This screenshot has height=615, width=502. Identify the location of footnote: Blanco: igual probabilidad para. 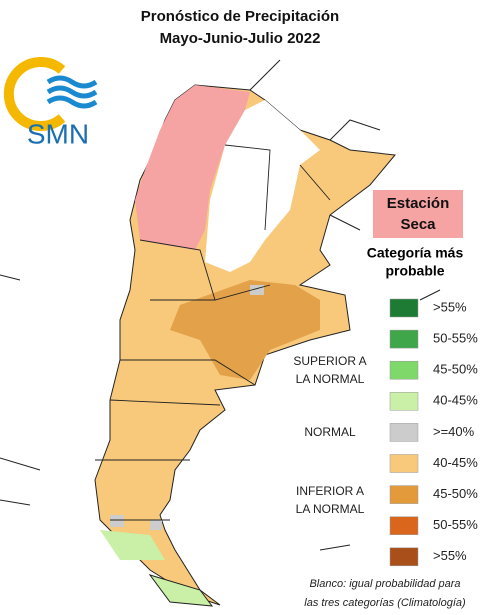
(384, 584).